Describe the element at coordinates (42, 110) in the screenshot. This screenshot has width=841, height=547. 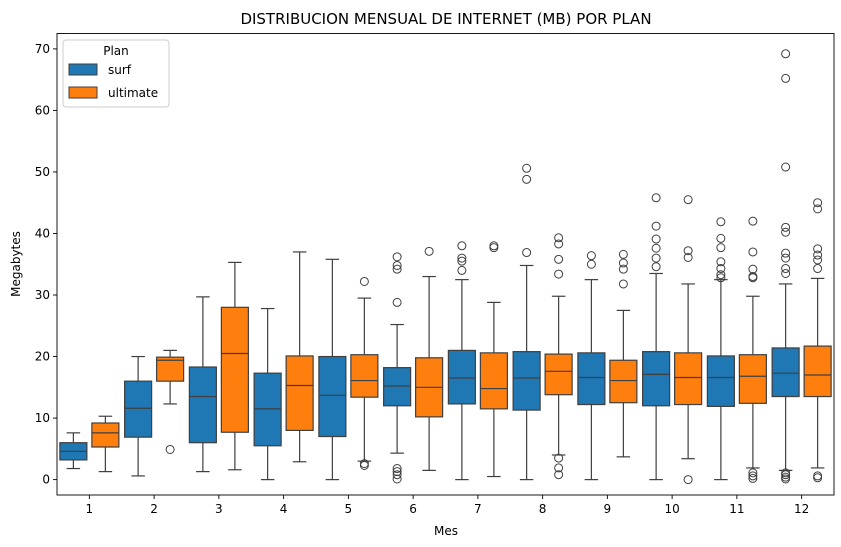
I see `y-tick-label-60: 60` at that location.